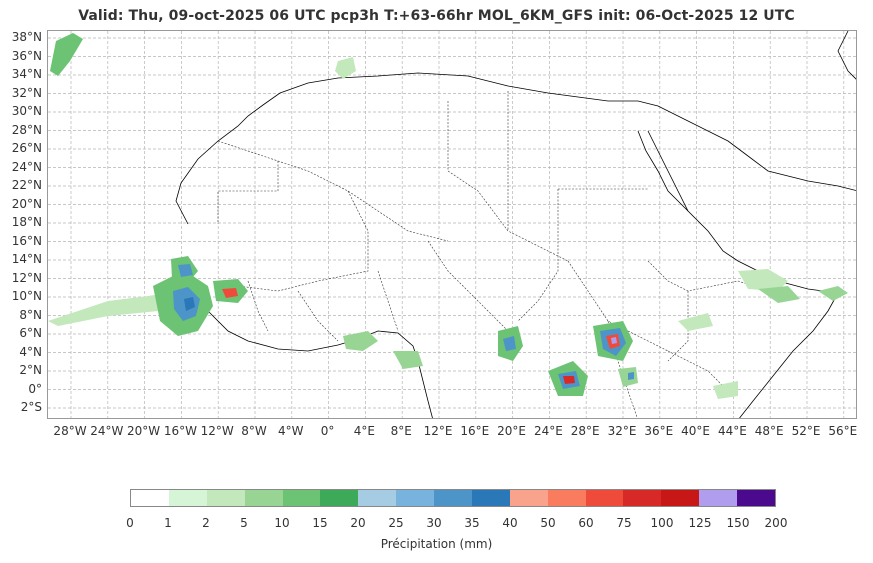 The height and width of the screenshot is (563, 873). I want to click on latitude-label: 8°N, so click(30, 314).